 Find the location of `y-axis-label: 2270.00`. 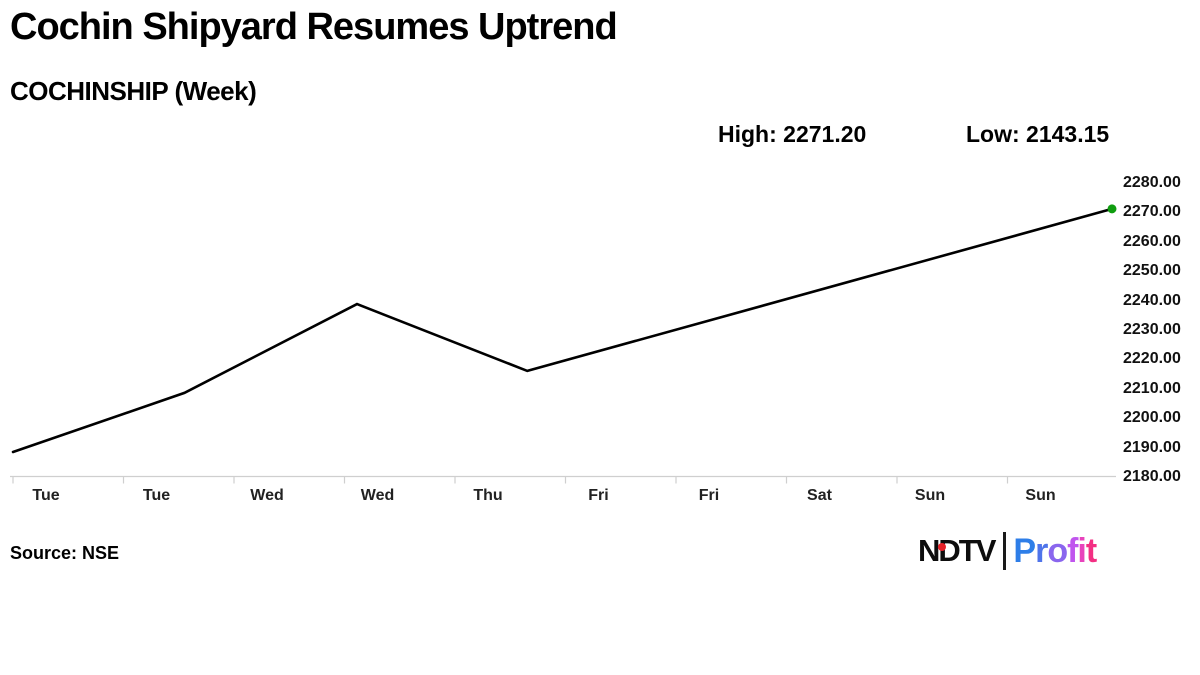

y-axis-label: 2270.00 is located at coordinates (1152, 212).